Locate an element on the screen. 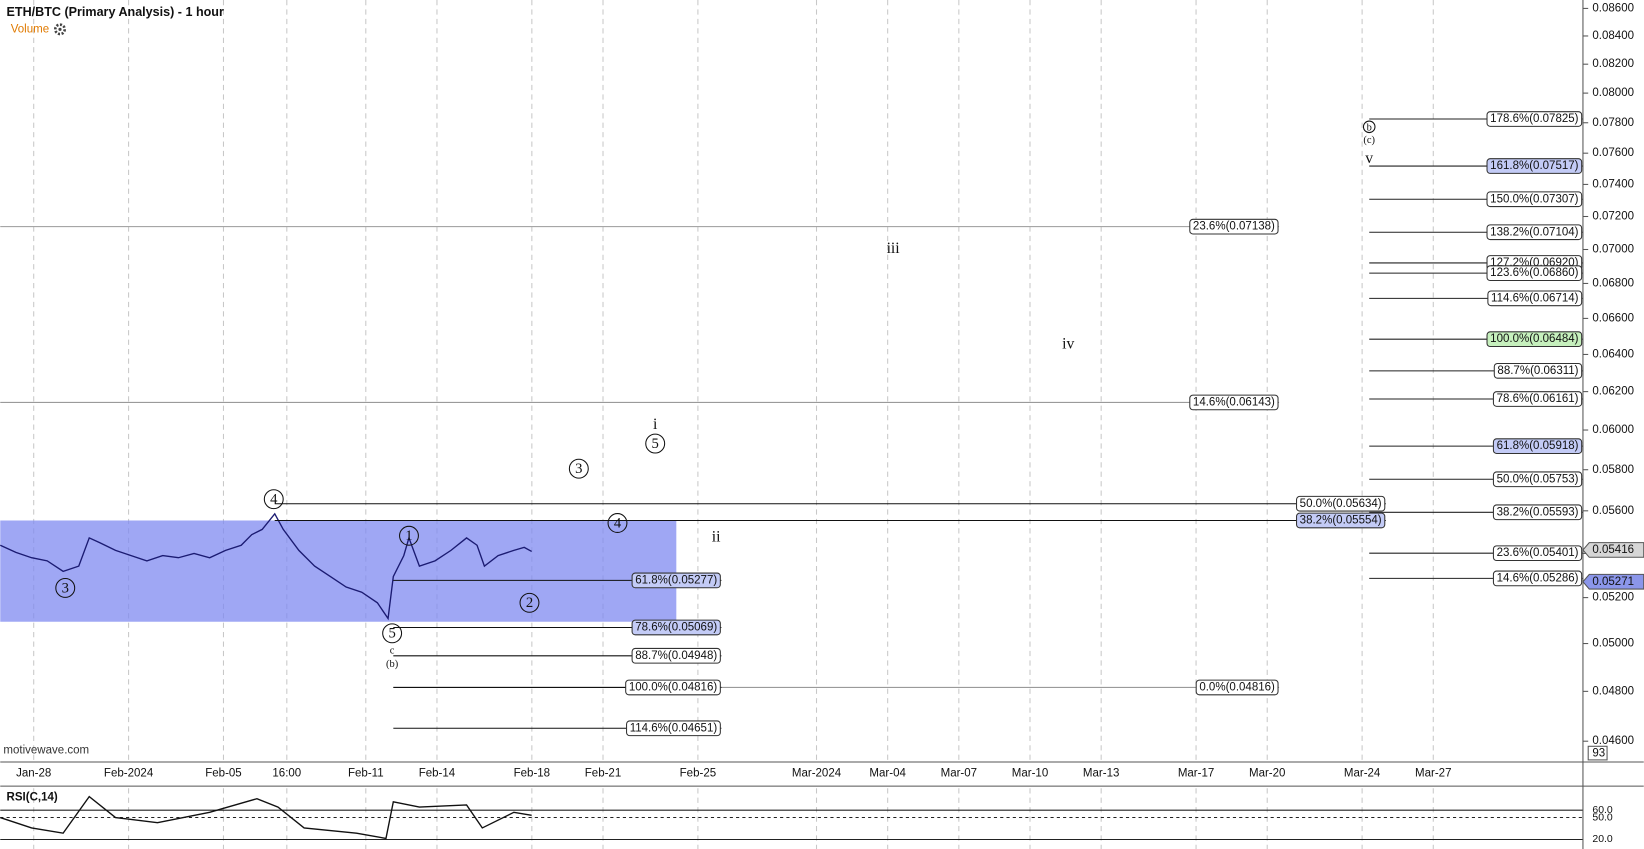 The image size is (1644, 849). fib-label: 114.6%(0.06714) is located at coordinates (1535, 298).